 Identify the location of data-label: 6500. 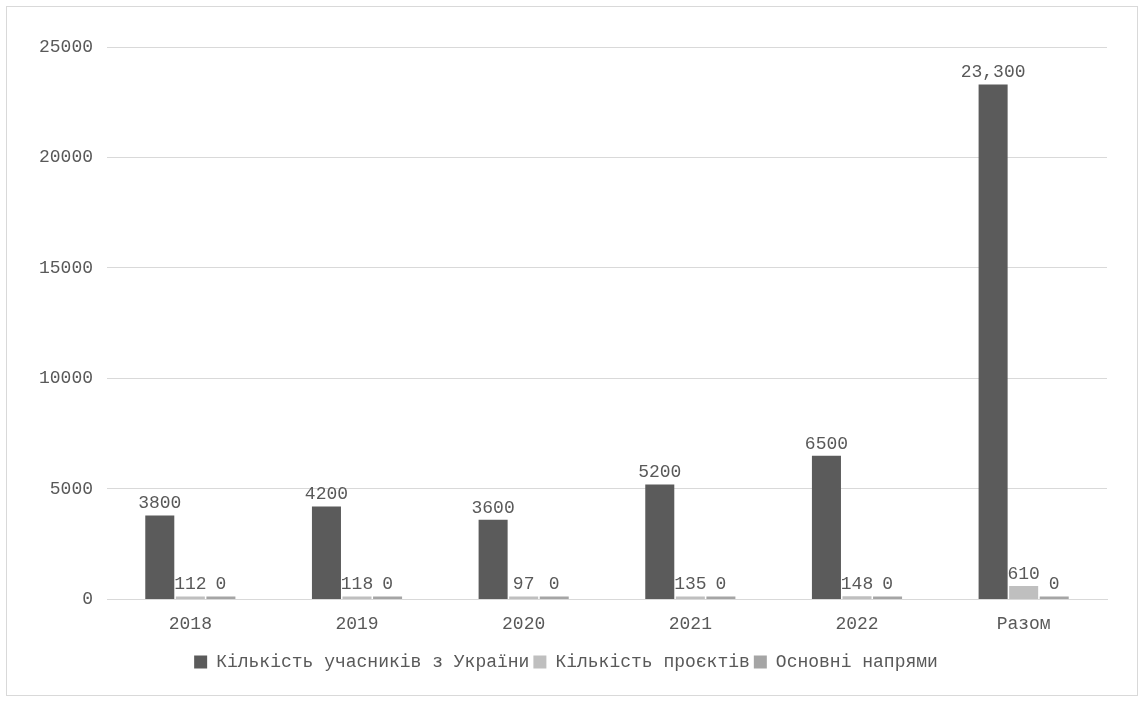
(826, 443).